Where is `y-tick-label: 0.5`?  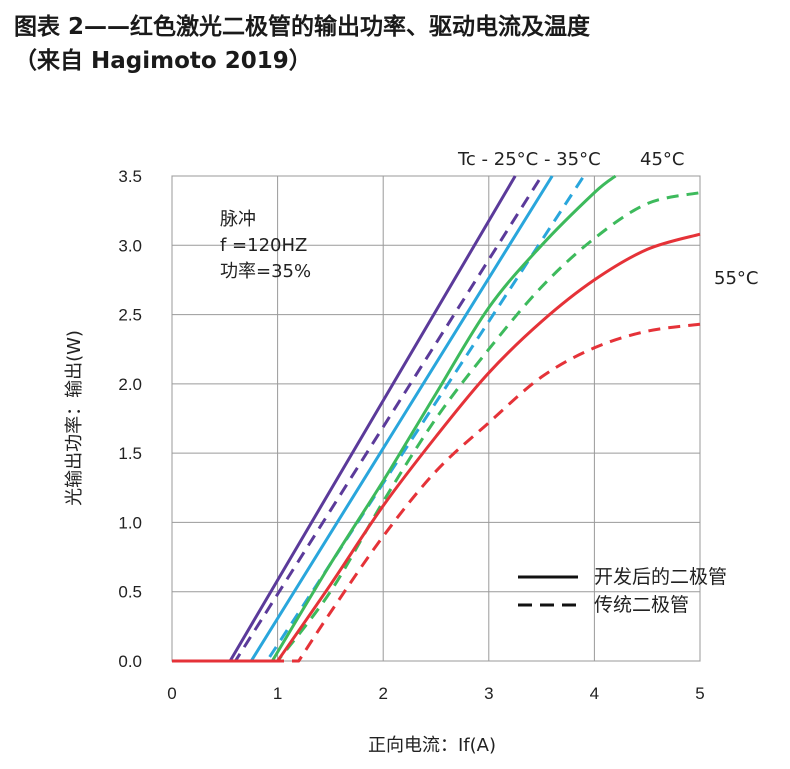
y-tick-label: 0.5 is located at coordinates (130, 592).